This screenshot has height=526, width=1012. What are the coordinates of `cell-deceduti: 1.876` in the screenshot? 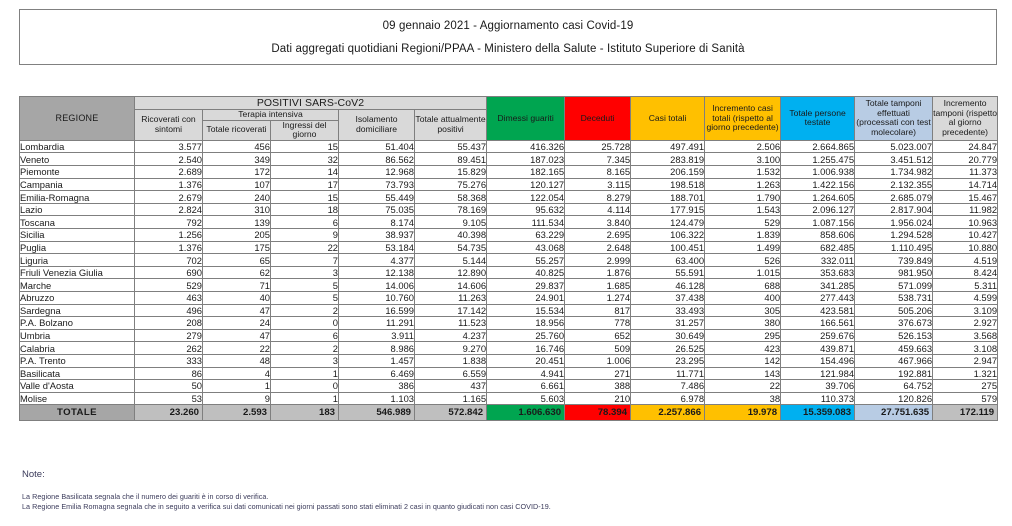 It's located at (598, 272).